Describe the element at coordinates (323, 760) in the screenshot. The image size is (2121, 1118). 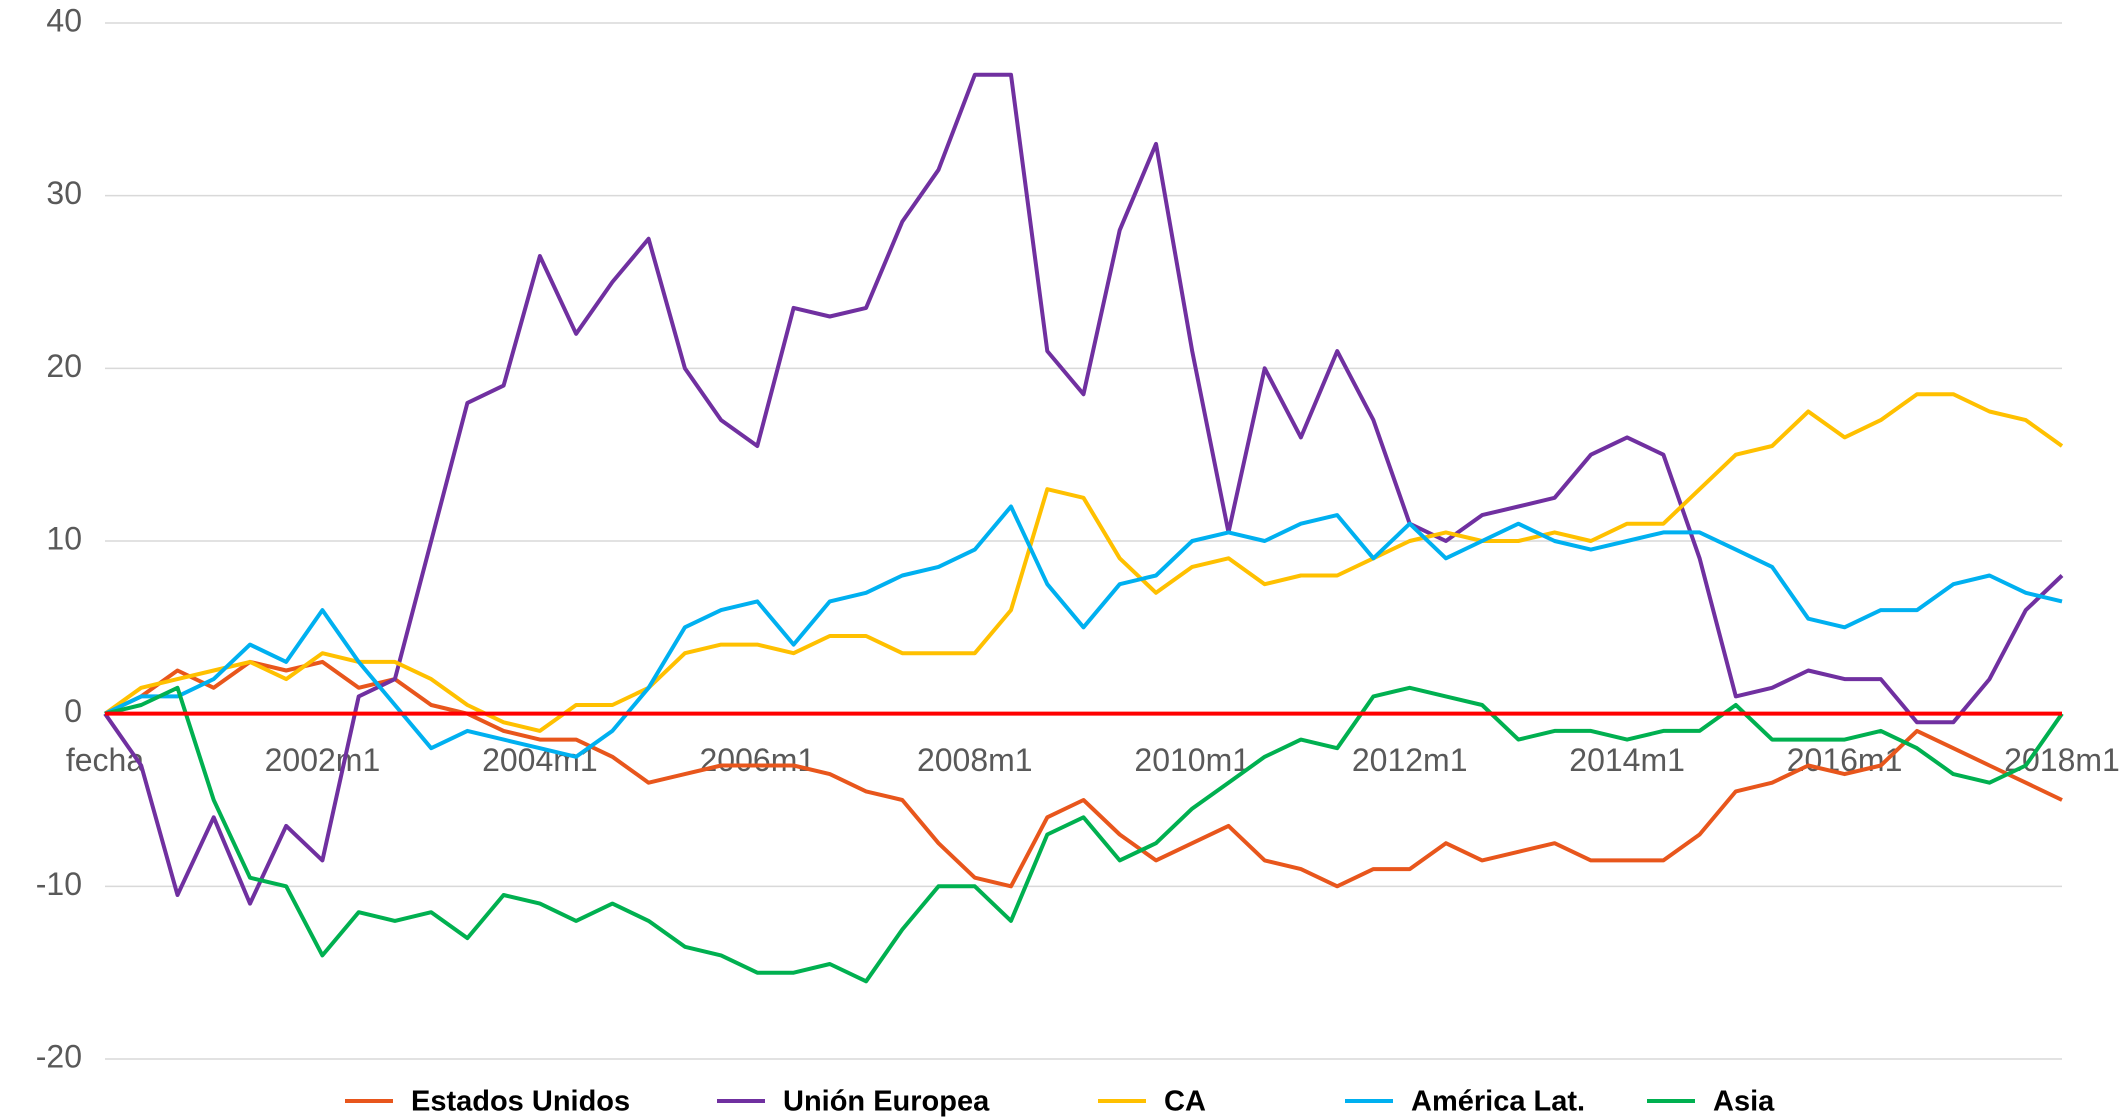
I see `x-tick-label: 2002m1` at that location.